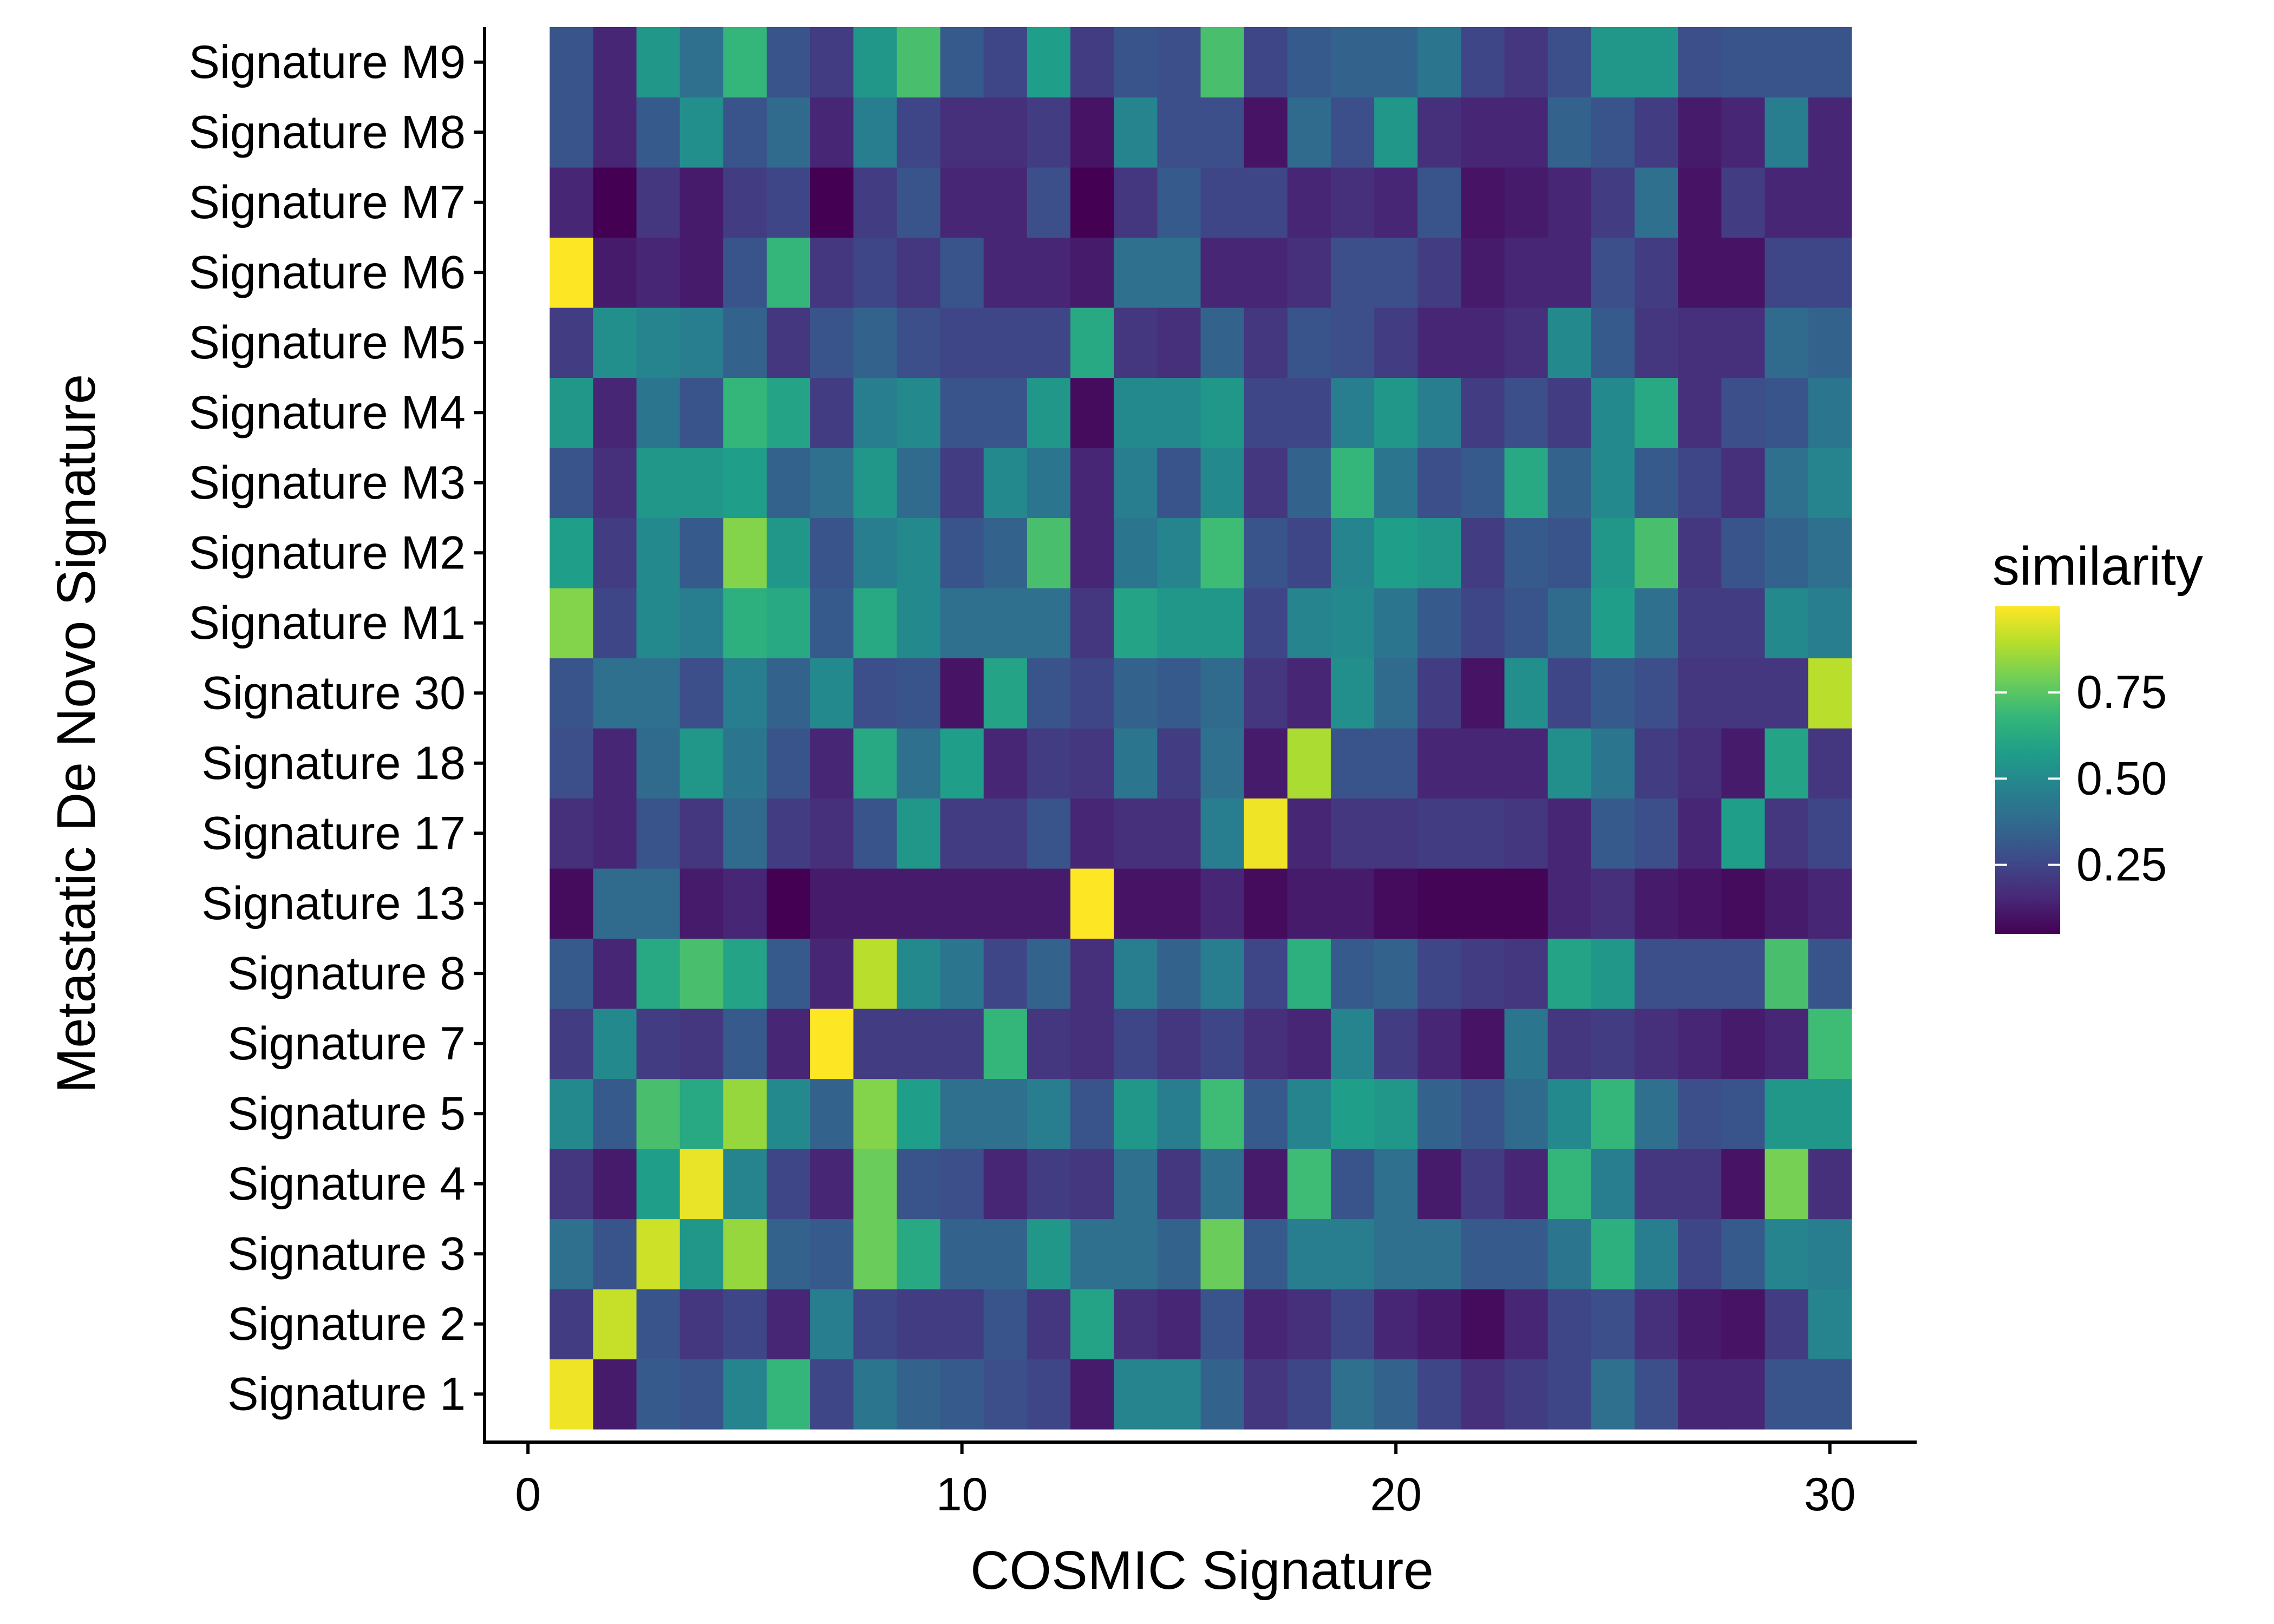 The height and width of the screenshot is (1624, 2274). I want to click on y-tick-label: Signature M1, so click(327, 623).